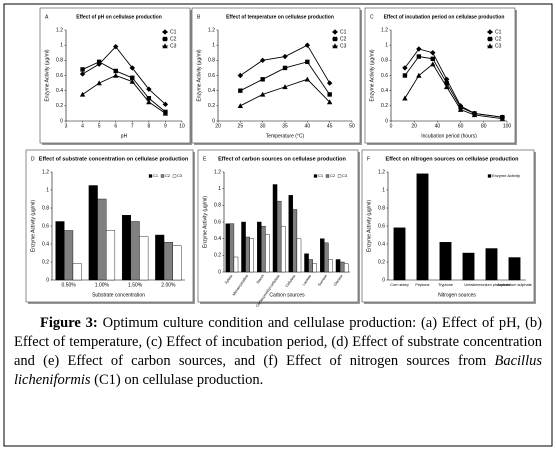 This screenshot has width=556, height=450. Describe the element at coordinates (132, 126) in the screenshot. I see `x-tick-label: 7` at that location.